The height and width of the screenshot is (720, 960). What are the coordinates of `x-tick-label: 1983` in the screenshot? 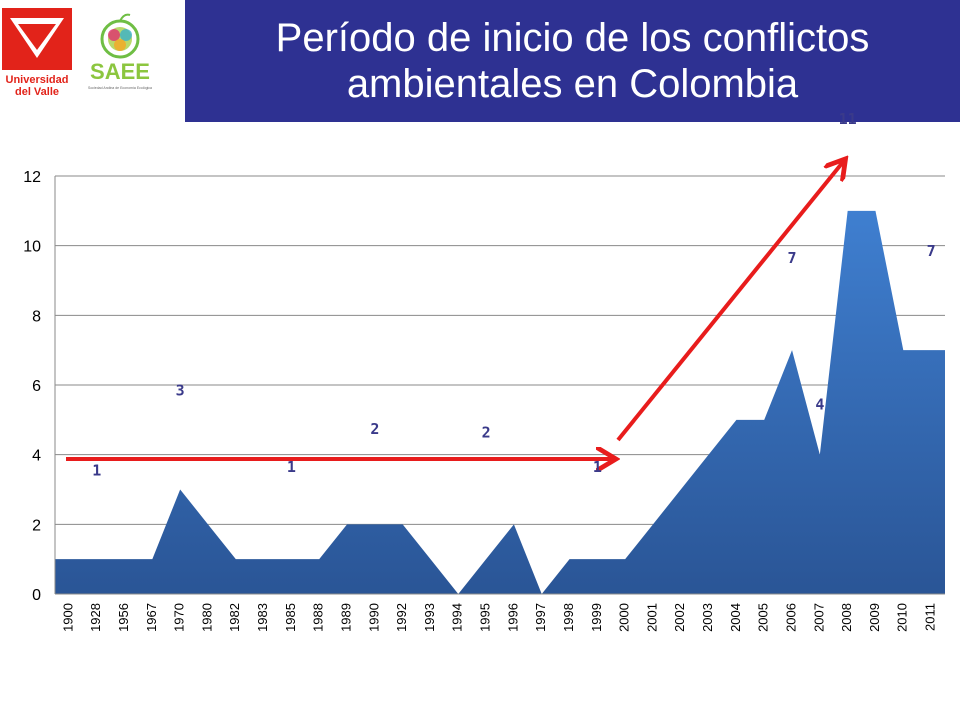 It's located at (262, 617).